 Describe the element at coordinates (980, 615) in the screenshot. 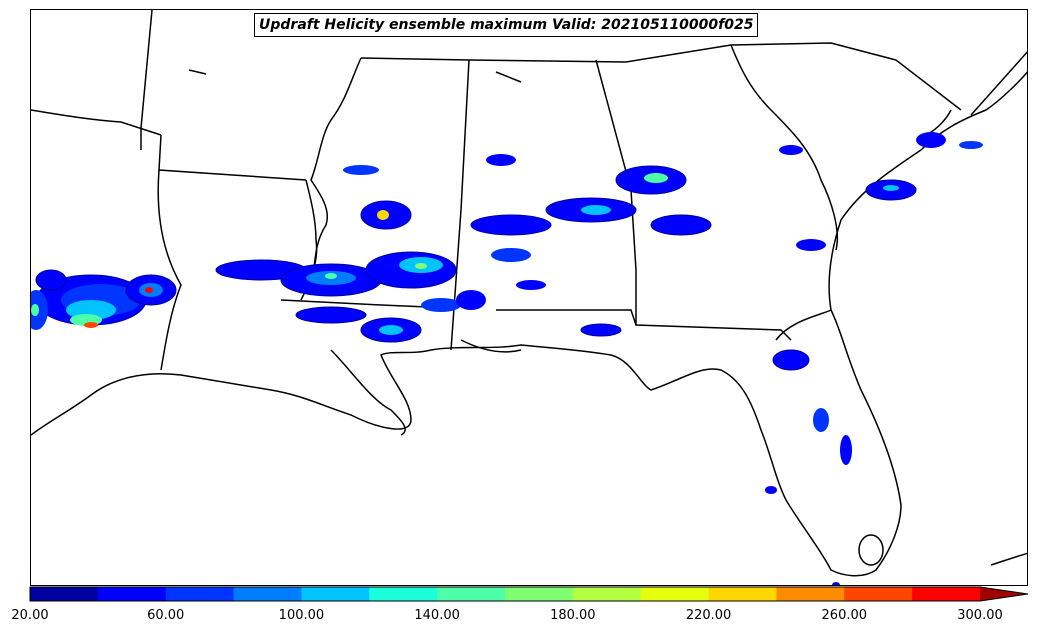

I see `colorbar-tick-label: 300.00` at that location.